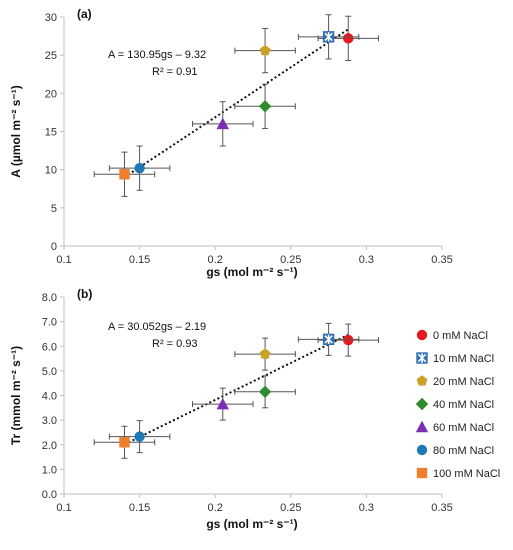  Describe the element at coordinates (49, 397) in the screenshot. I see `y-tick-label: 4.0` at that location.